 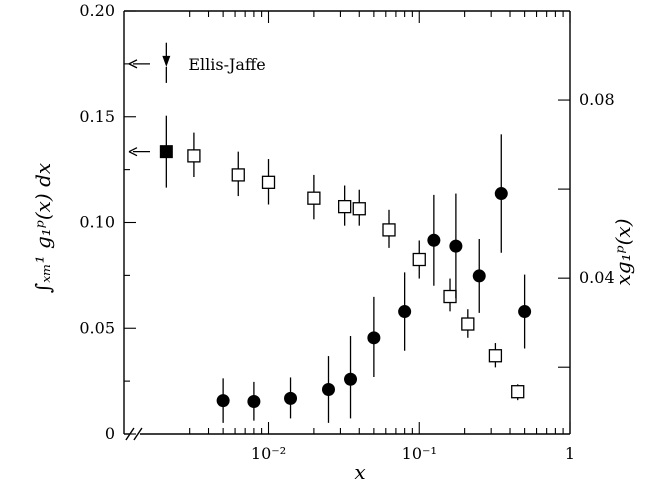 I want to click on x-tick-label: 10⁻¹, so click(x=419, y=453).